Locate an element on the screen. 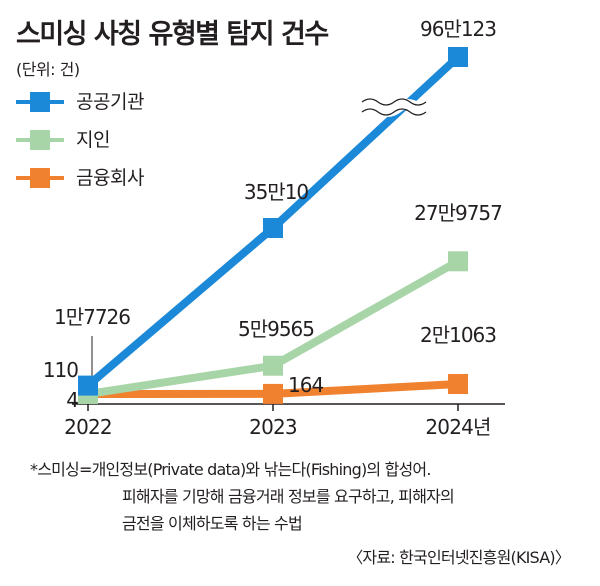 The height and width of the screenshot is (586, 600). x-tick-label-2: 2024년 is located at coordinates (457, 427).